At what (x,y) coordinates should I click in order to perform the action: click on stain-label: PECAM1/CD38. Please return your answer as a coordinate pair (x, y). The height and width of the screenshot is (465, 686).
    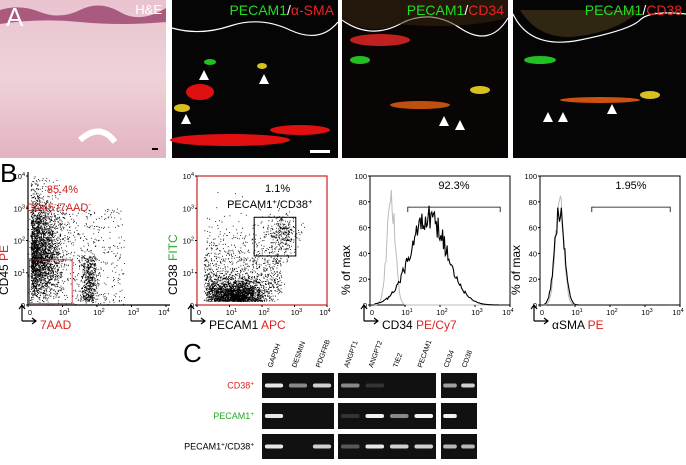
    Looking at the image, I should click on (633, 10).